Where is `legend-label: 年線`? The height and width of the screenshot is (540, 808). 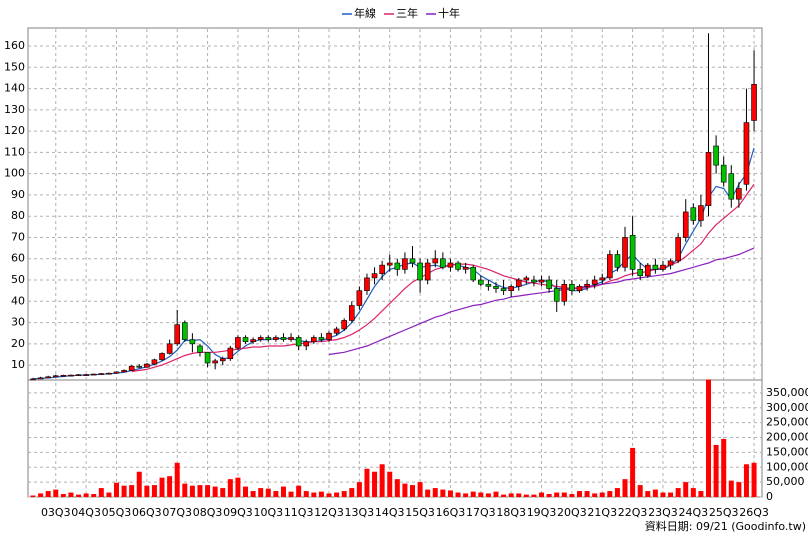
legend-label: 年線 is located at coordinates (365, 13).